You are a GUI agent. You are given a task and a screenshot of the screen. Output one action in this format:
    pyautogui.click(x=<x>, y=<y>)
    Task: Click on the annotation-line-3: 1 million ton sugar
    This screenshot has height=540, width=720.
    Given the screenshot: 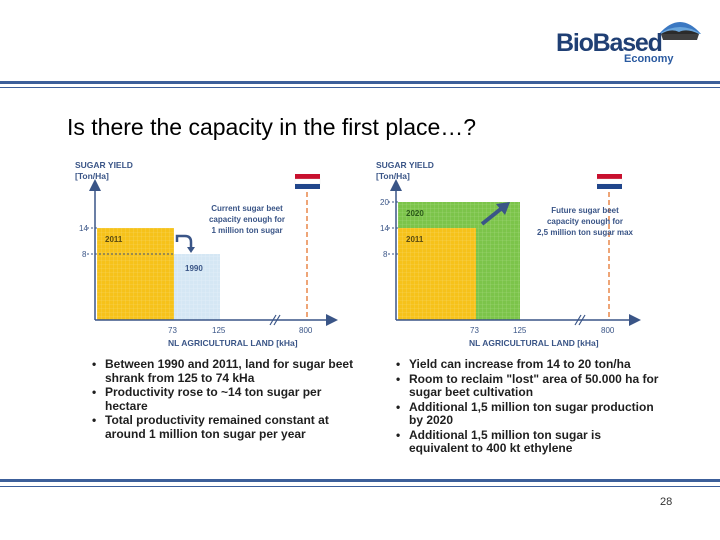 What is the action you would take?
    pyautogui.click(x=246, y=230)
    